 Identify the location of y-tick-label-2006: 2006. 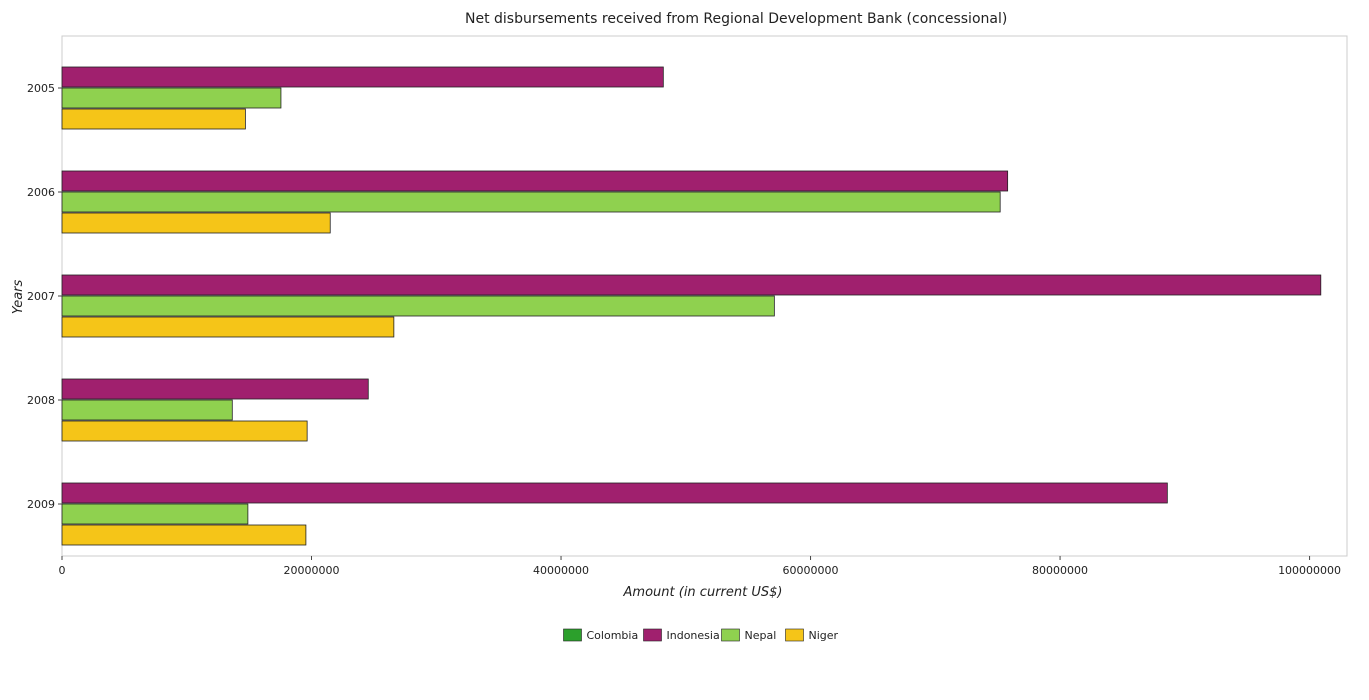
(41, 192).